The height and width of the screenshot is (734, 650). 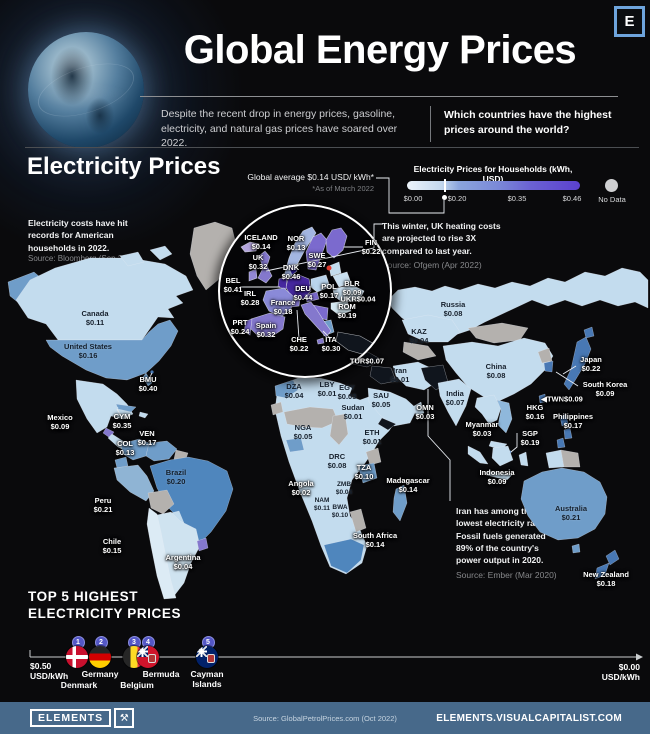 I want to click on map-saudi-arabia, so click(x=392, y=407).